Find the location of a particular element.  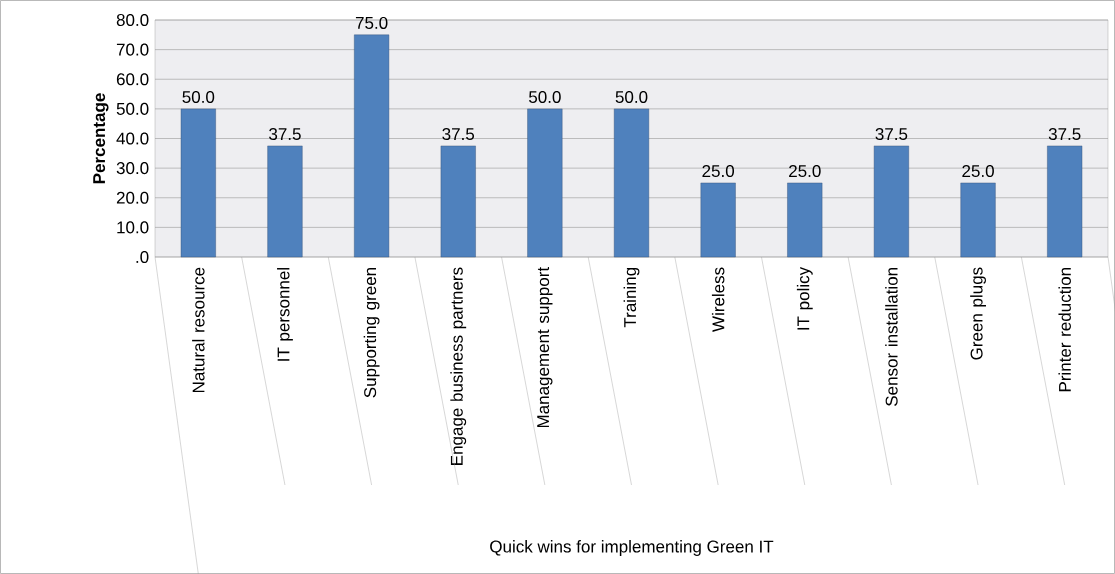

y-tick-label: 10.0 is located at coordinates (133, 227).